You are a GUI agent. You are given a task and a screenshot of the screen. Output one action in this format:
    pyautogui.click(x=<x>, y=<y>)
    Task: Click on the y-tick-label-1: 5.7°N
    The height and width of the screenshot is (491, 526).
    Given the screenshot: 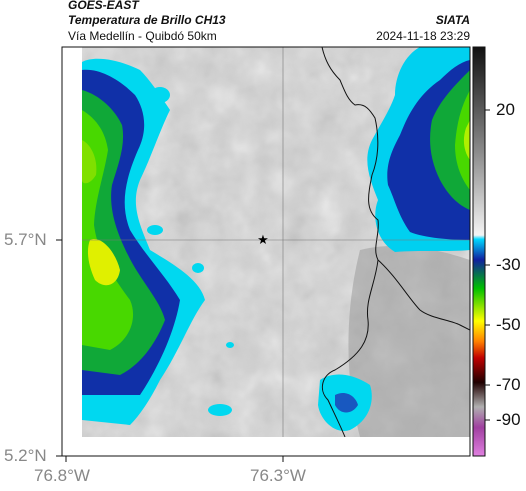 What is the action you would take?
    pyautogui.click(x=25, y=239)
    